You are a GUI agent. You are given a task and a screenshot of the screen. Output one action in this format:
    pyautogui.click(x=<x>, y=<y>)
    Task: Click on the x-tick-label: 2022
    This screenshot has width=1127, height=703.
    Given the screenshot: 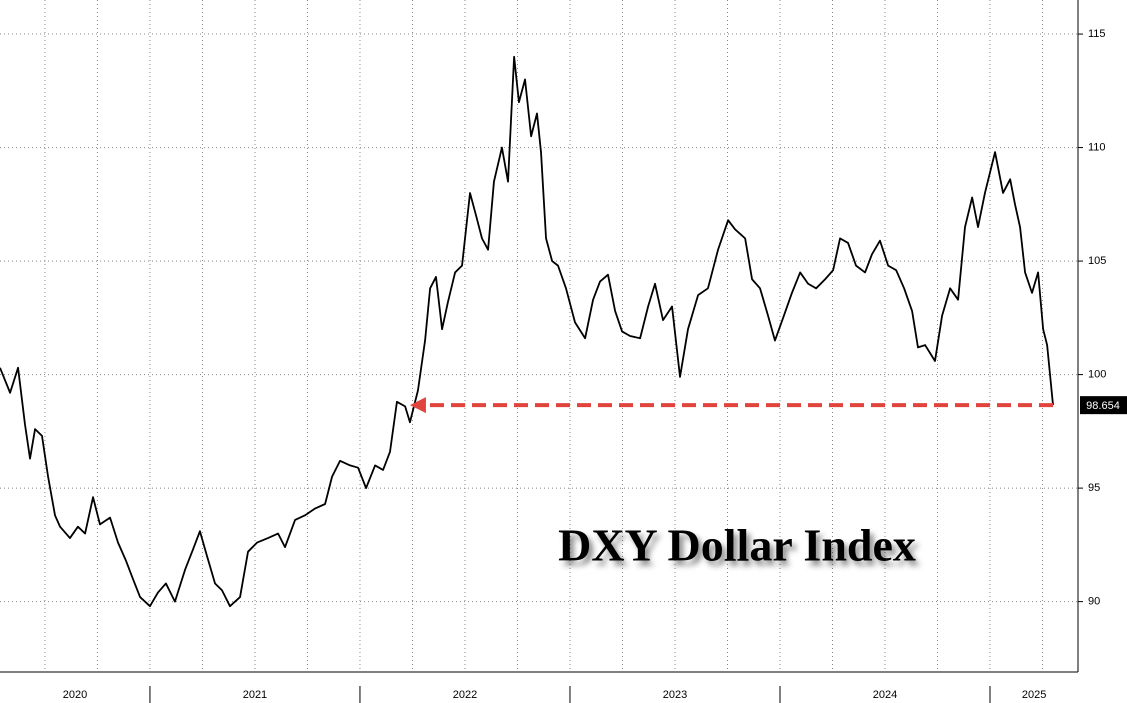 What is the action you would take?
    pyautogui.click(x=465, y=695)
    